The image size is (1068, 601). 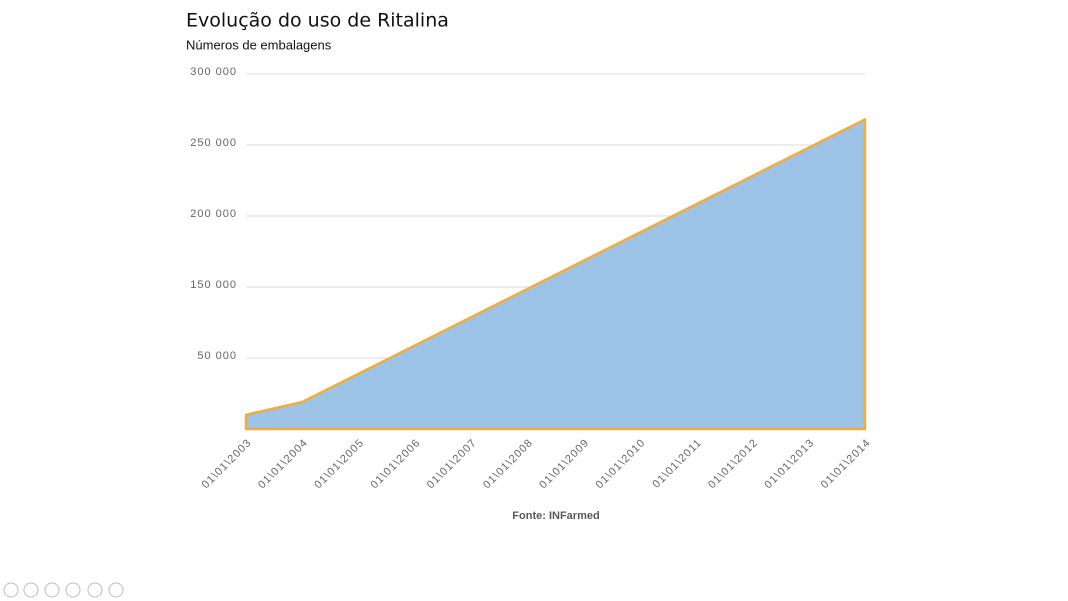 I want to click on x-tick-label: 01\01\2003, so click(x=227, y=464).